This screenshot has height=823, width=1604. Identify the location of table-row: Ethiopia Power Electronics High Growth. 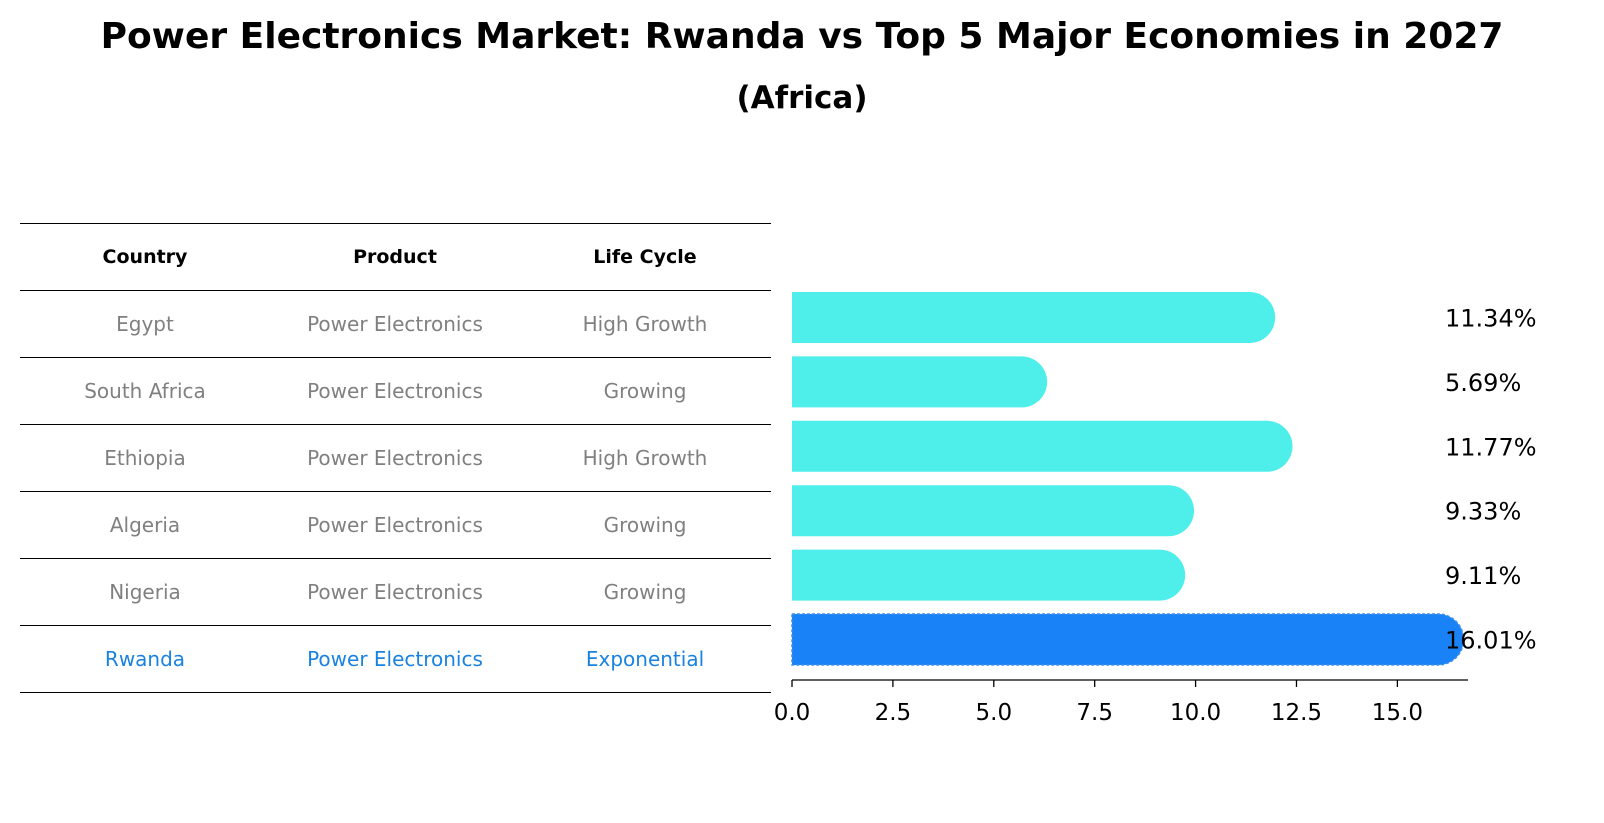
(395, 458).